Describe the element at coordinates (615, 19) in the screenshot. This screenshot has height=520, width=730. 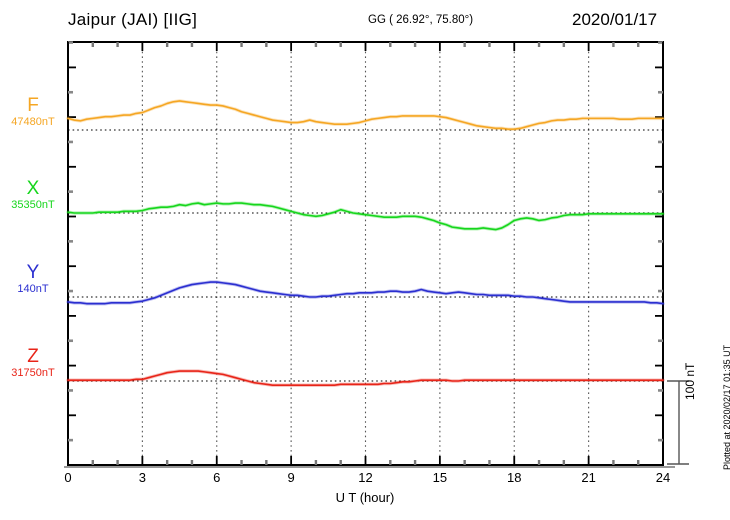
I see `observation-date: 2020/01/17` at that location.